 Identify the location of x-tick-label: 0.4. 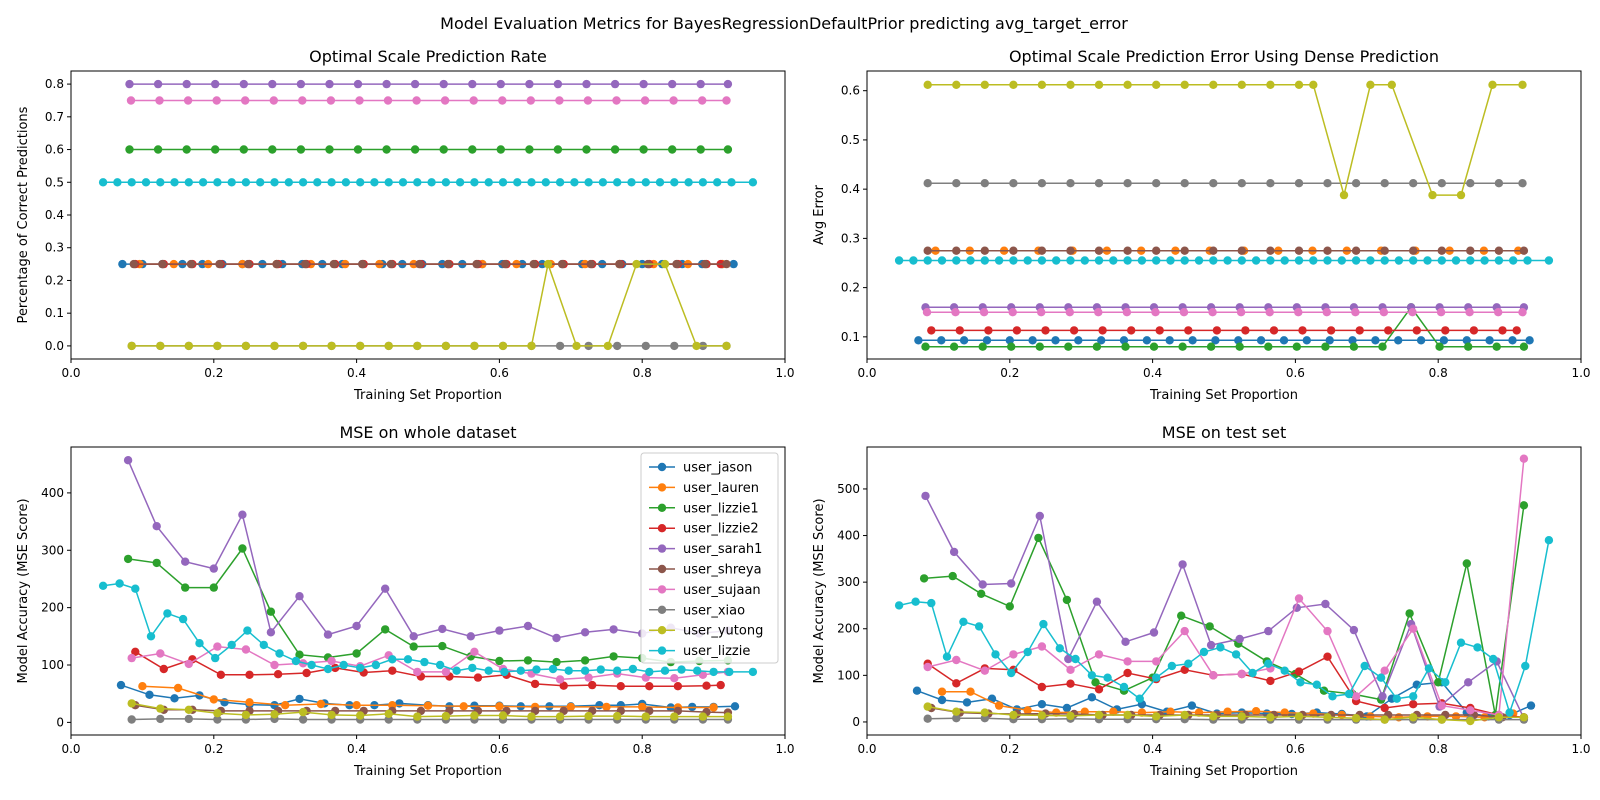
(356, 373).